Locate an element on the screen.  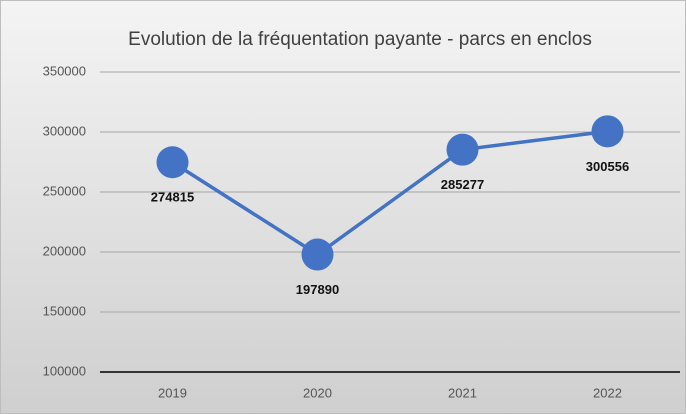
x-tick-label: 2019 is located at coordinates (172, 392).